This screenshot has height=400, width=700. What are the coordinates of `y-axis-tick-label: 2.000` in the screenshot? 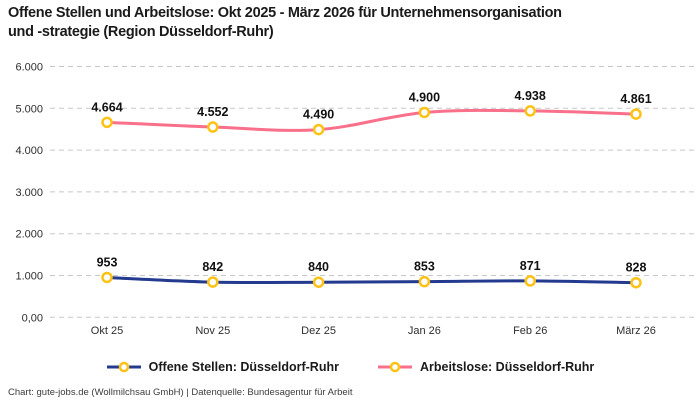 It's located at (29, 235).